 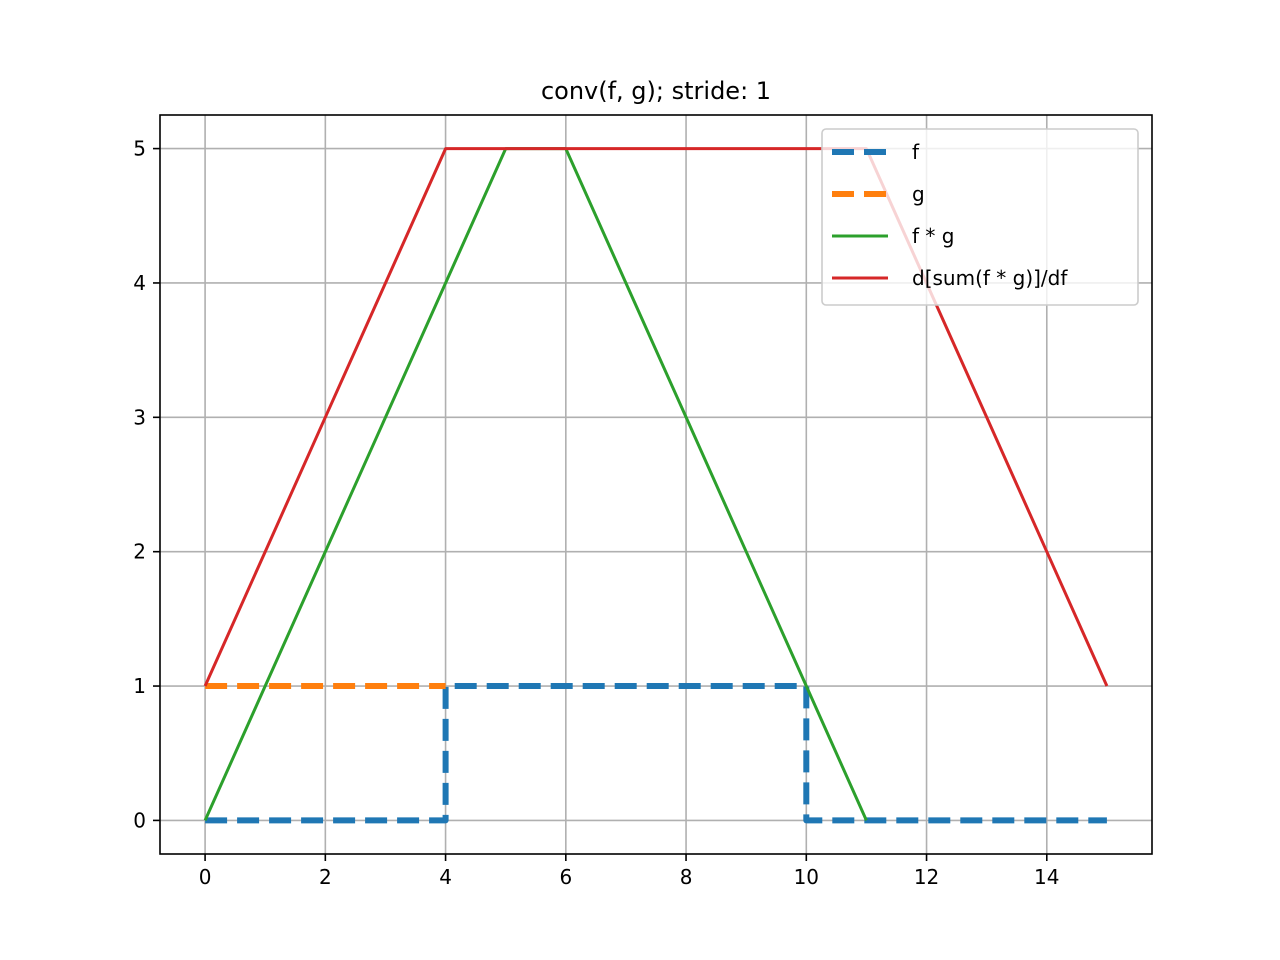 I want to click on x-tick-label: 6, so click(x=565, y=877).